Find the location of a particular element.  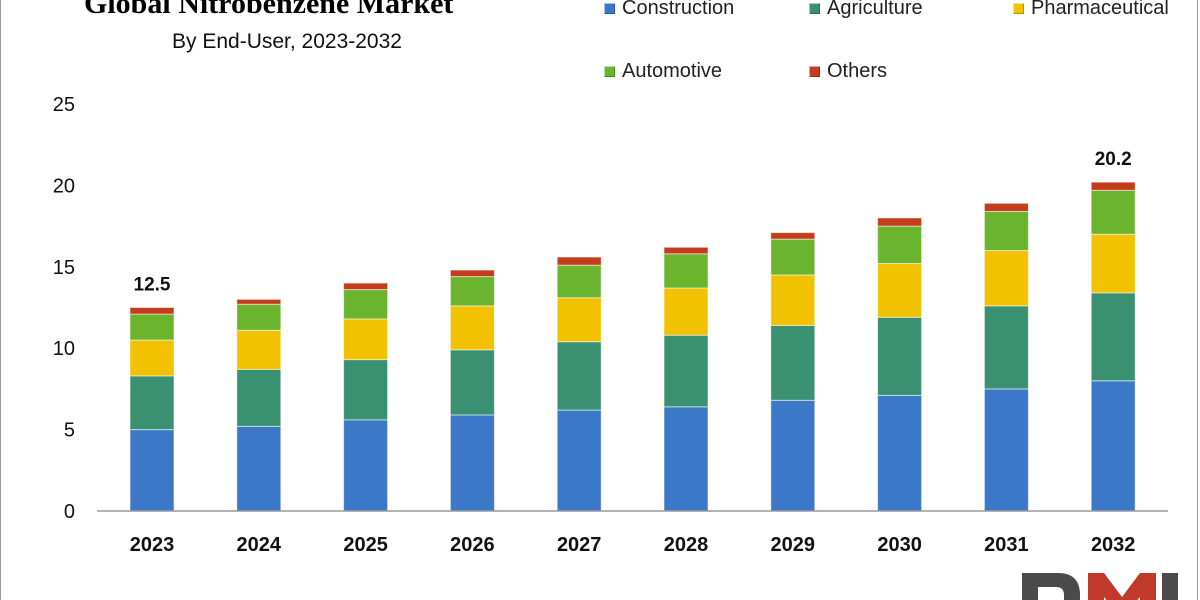

x-tick-label: 2027 is located at coordinates (579, 545).